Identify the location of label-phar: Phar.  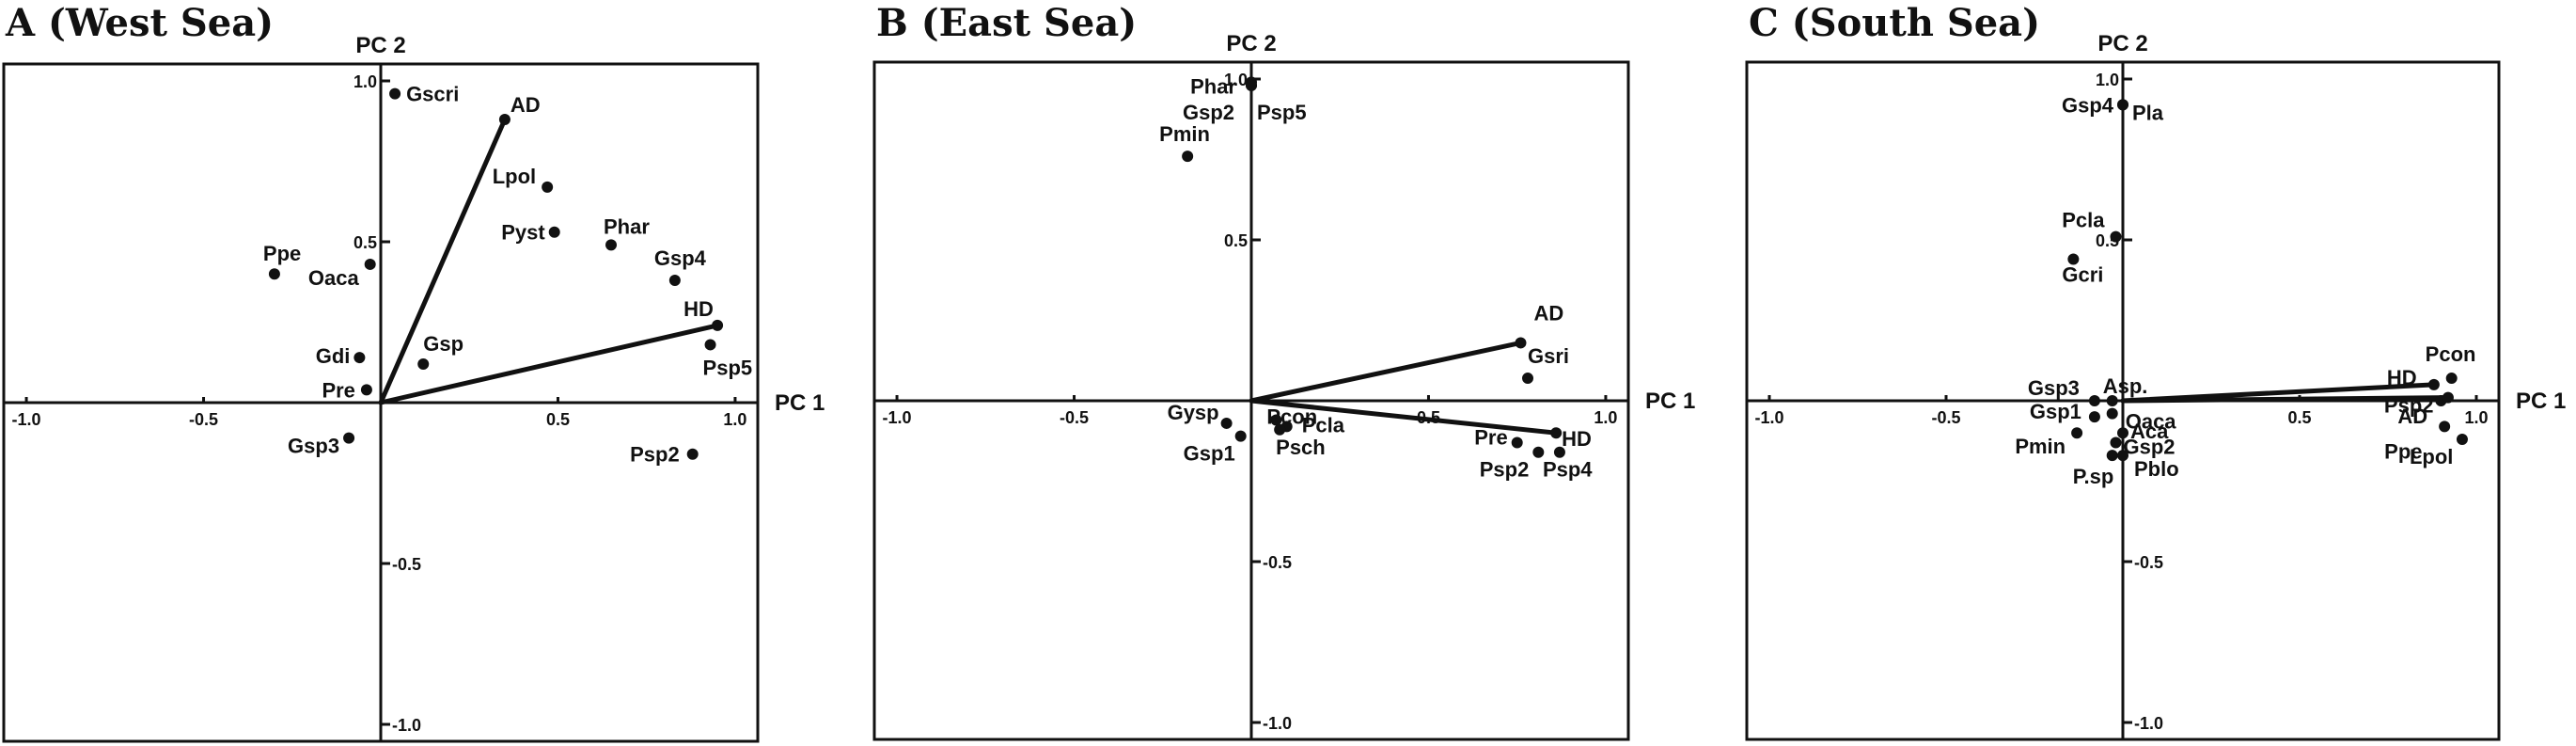
(627, 226).